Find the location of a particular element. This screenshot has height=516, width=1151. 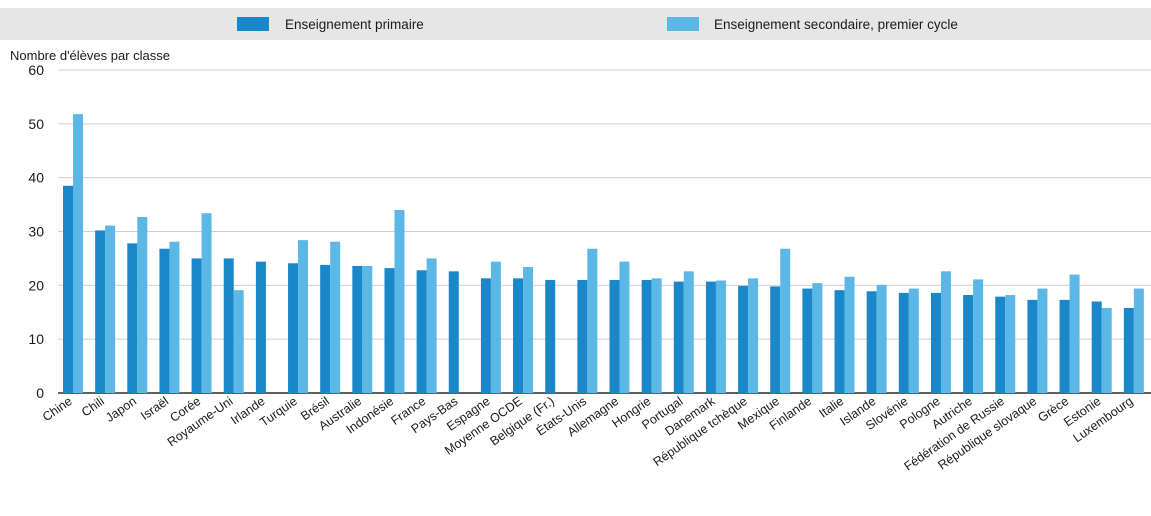

y-tick-label: 30 is located at coordinates (36, 232).